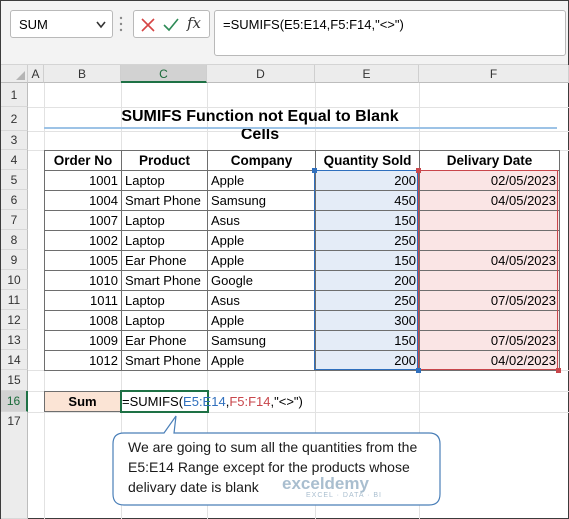  I want to click on name-box: SUM, so click(61, 24).